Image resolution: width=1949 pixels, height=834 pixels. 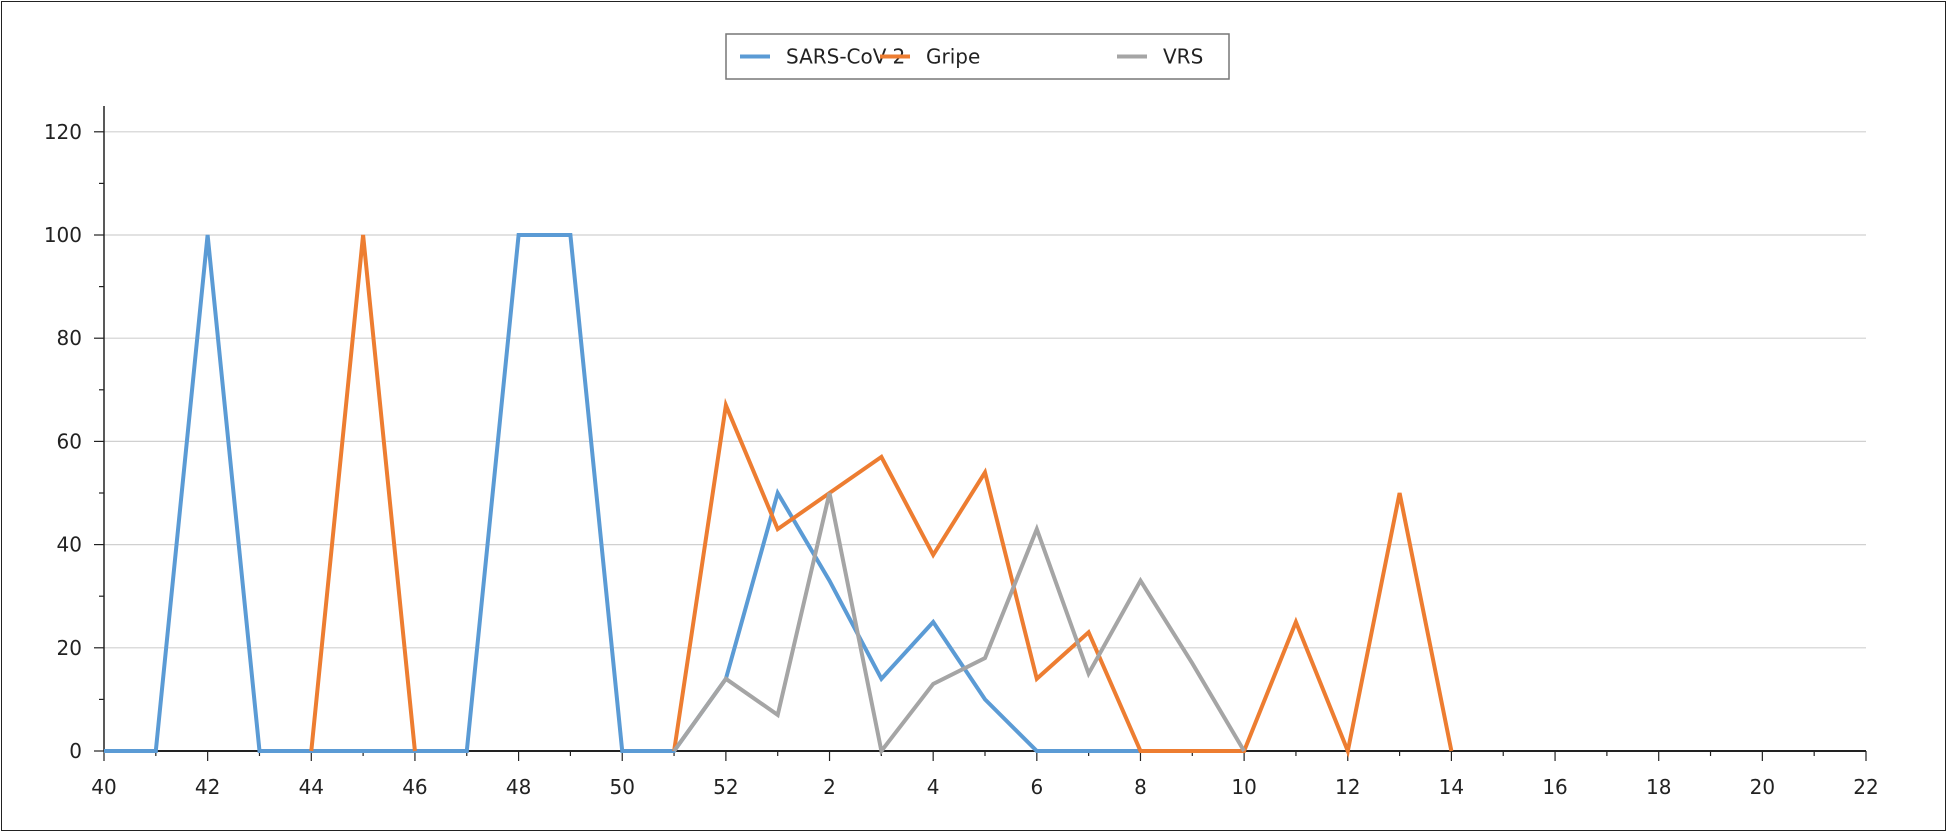 I want to click on legend-label-vrs: VRS, so click(x=1183, y=57).